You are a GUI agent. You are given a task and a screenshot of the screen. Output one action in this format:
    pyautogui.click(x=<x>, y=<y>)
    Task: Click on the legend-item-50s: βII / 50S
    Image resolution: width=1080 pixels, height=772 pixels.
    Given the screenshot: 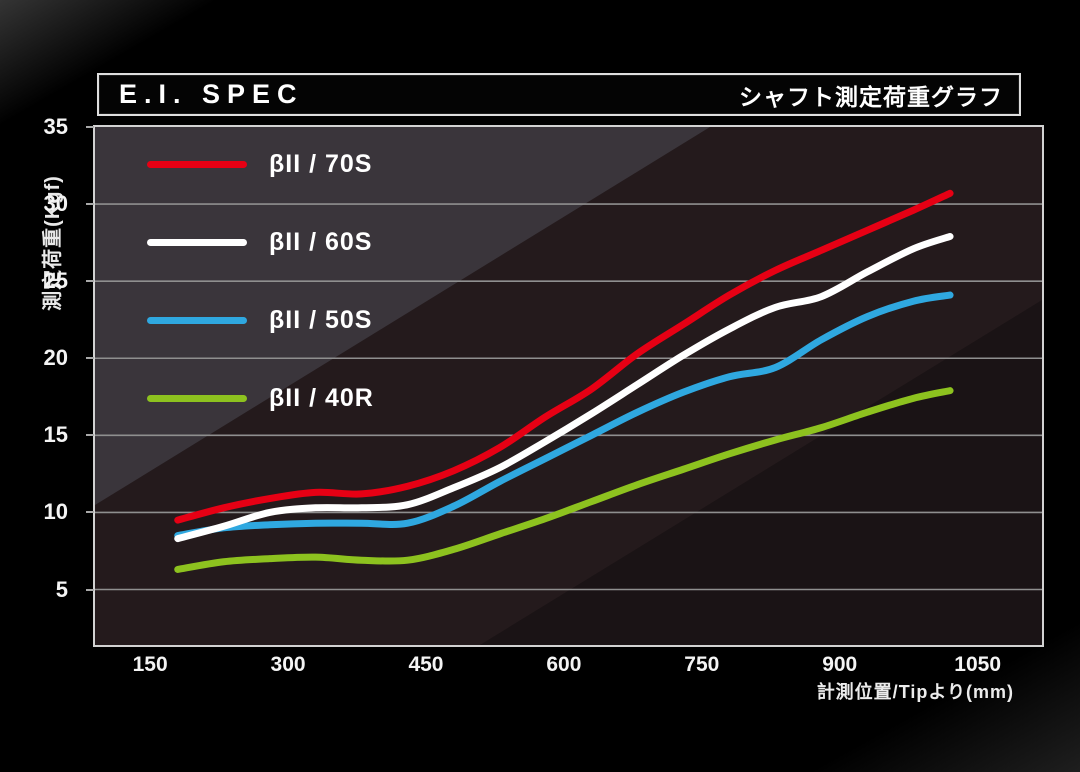 What is the action you would take?
    pyautogui.click(x=260, y=320)
    